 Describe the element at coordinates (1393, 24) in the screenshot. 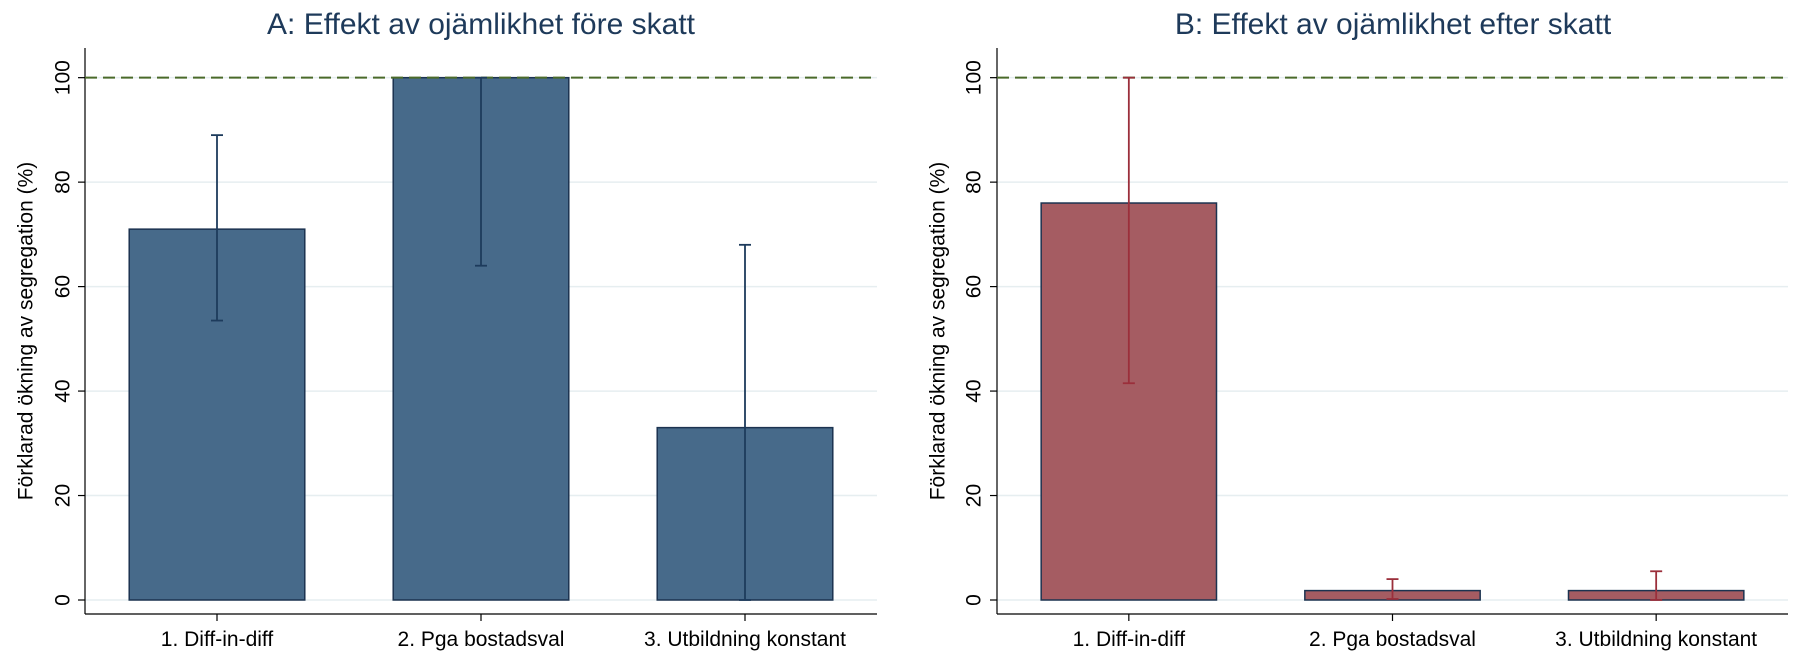

I see `chart-title: B: Effekt av ojämlikhet efter skatt` at that location.